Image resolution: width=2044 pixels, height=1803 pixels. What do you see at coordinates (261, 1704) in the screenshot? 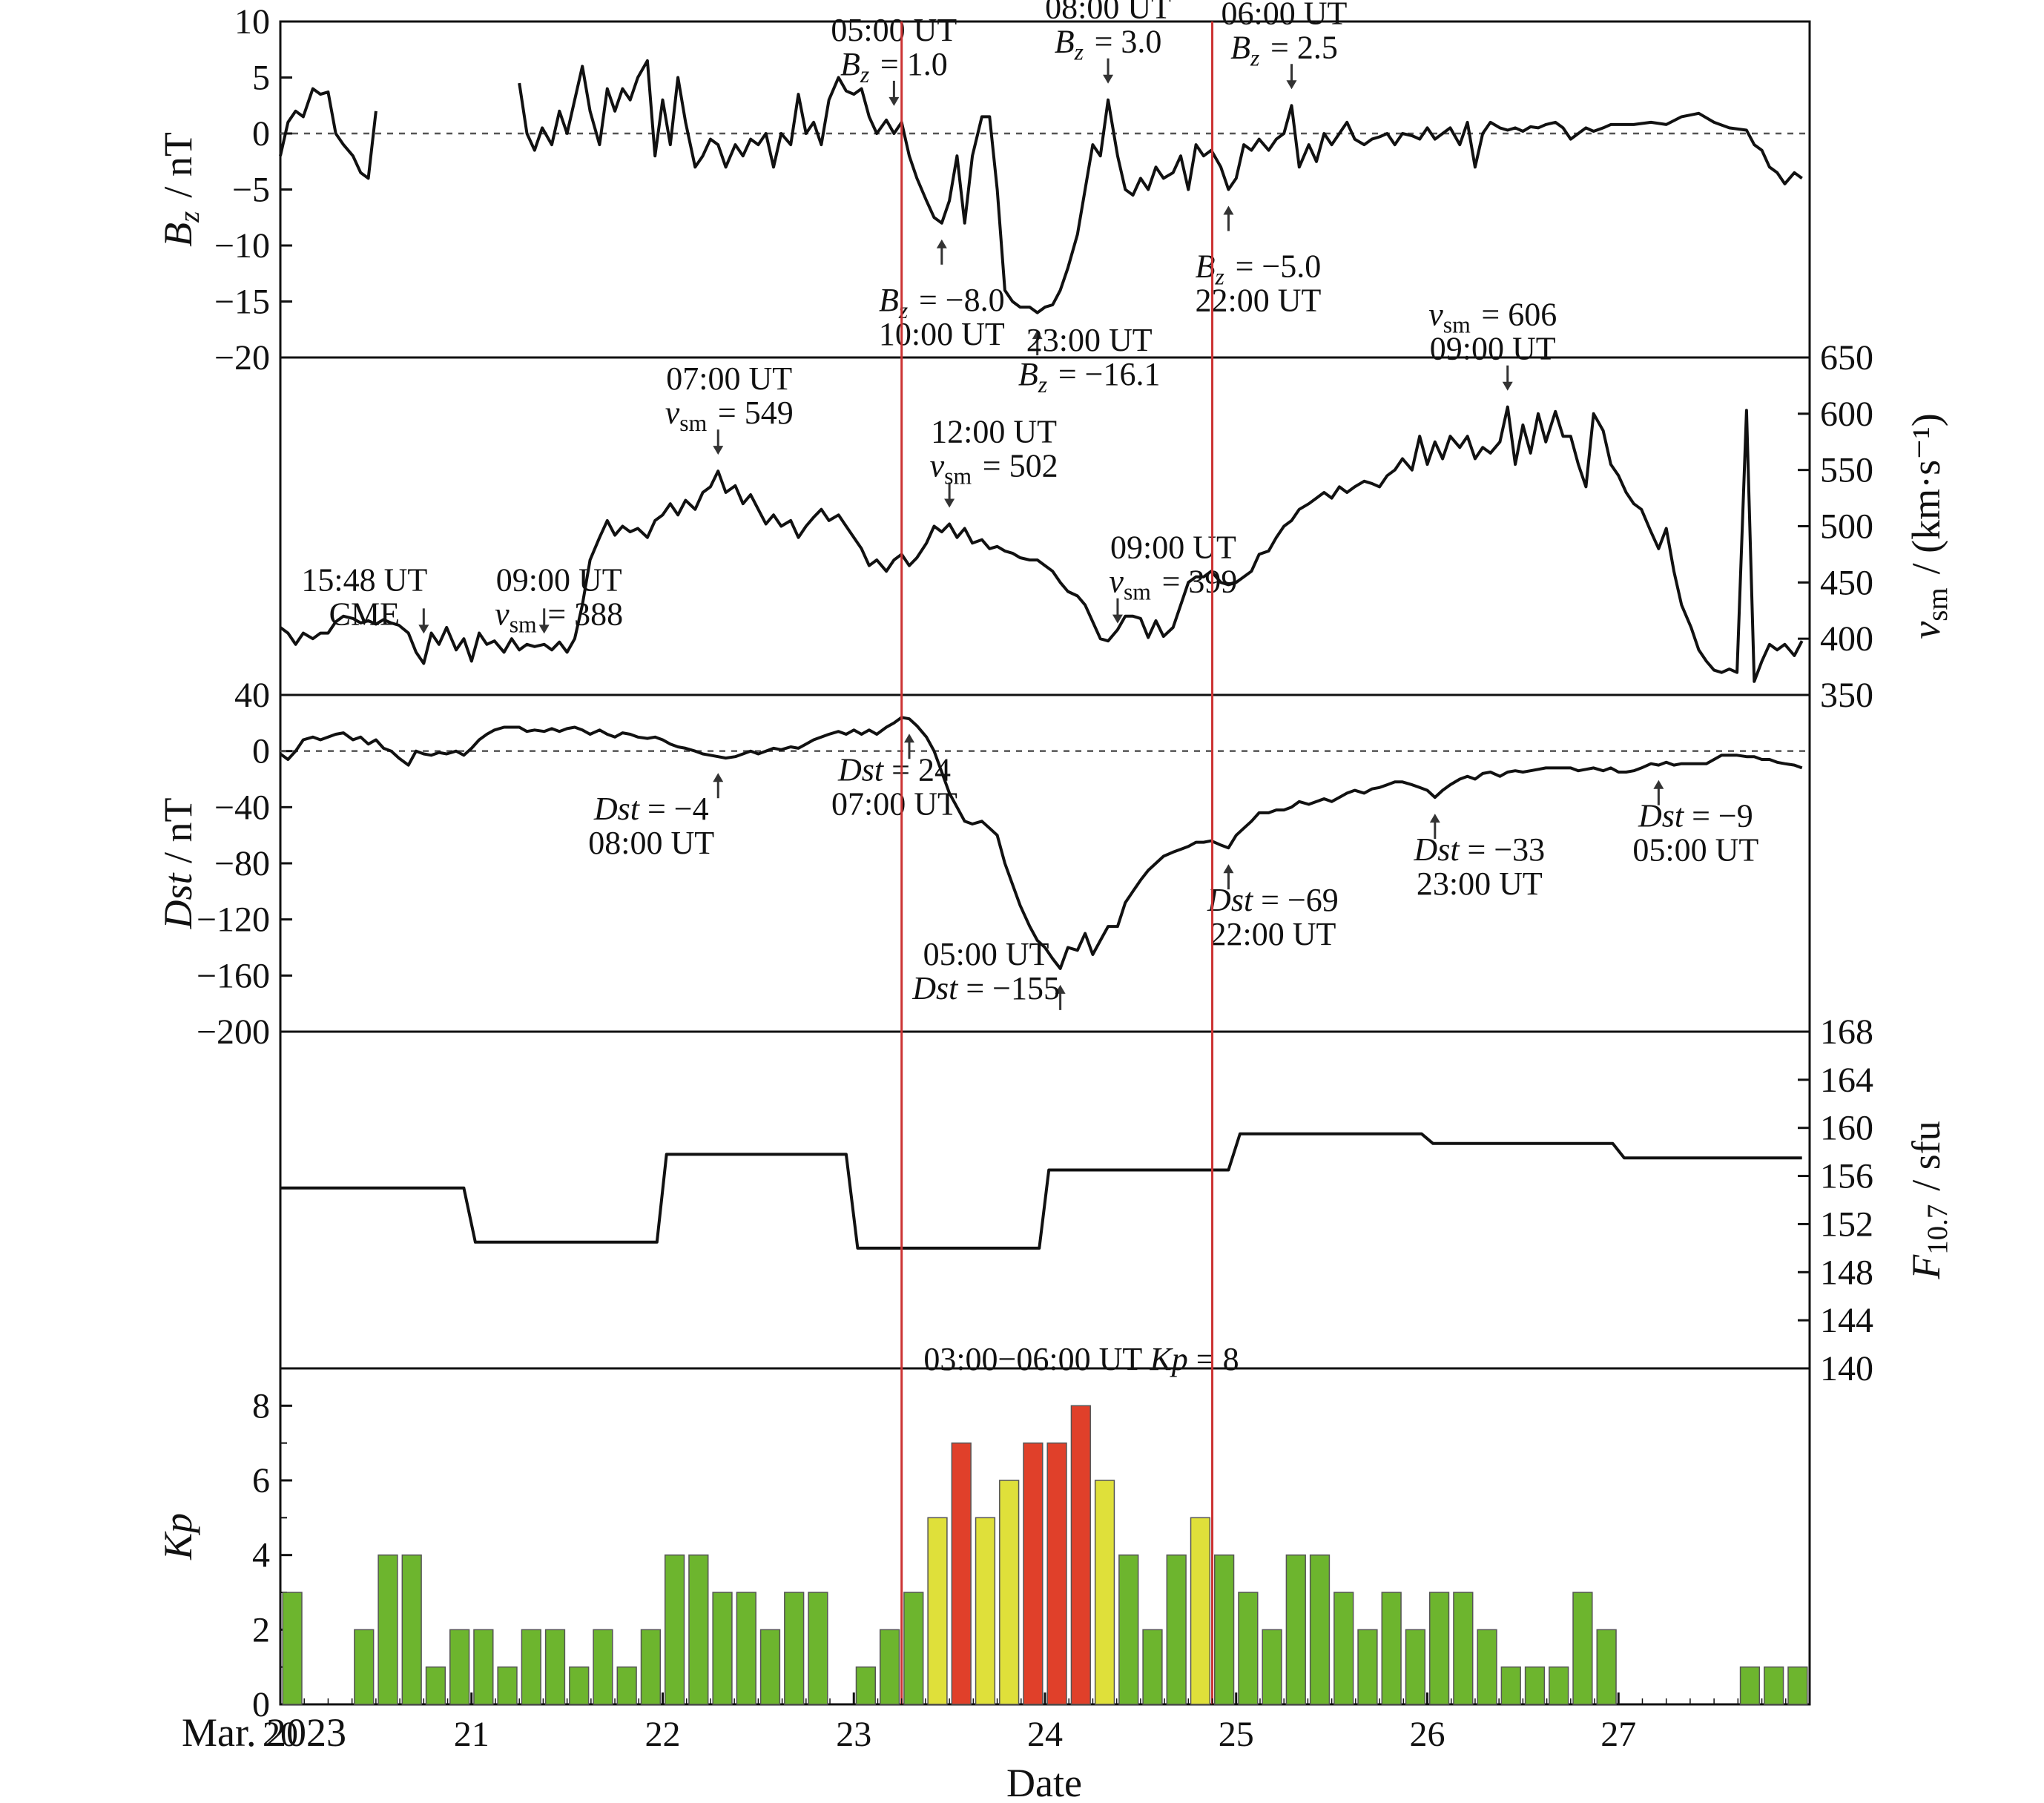
I see `y-tick-label-kp: 0` at bounding box center [261, 1704].